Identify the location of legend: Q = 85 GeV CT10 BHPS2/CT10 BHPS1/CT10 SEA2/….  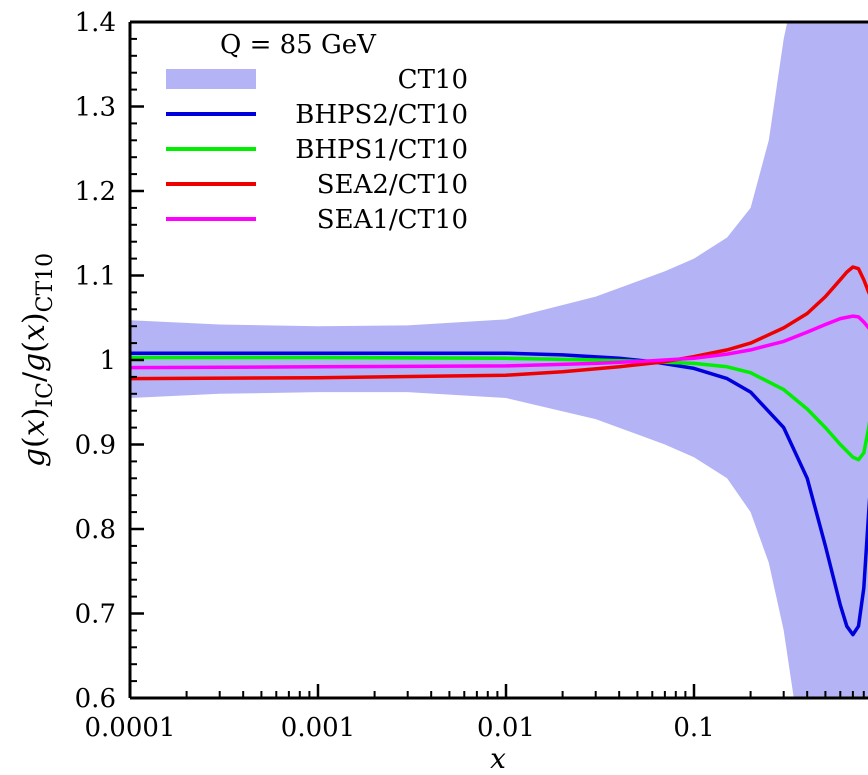
(317, 132).